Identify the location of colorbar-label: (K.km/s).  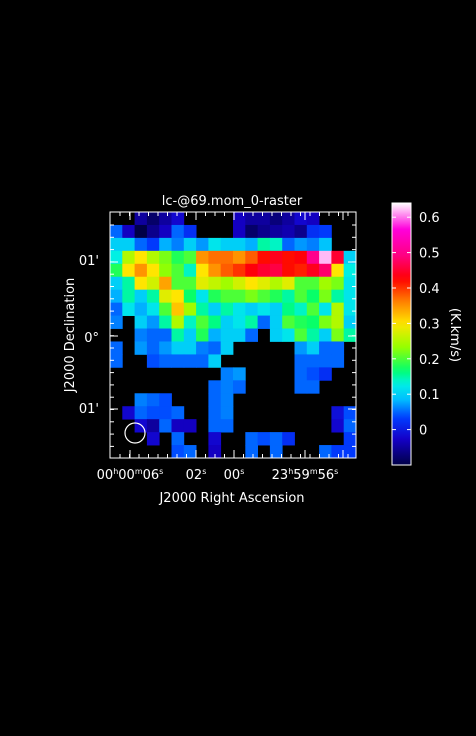
(454, 335).